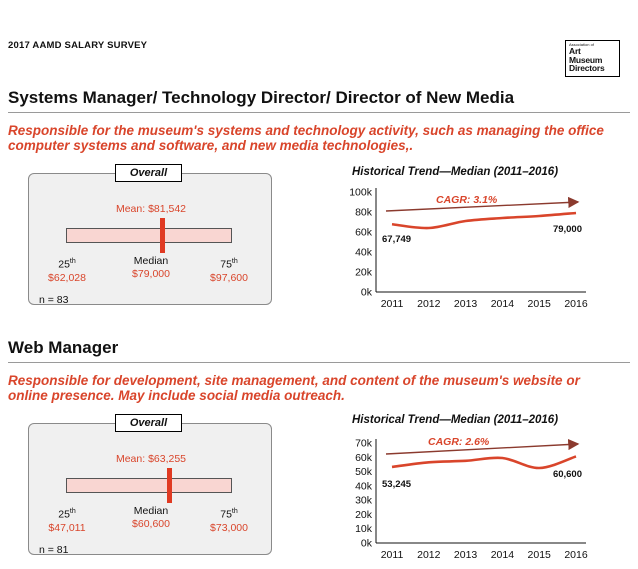  I want to click on p25-stat: 25th $47,011, so click(67, 521).